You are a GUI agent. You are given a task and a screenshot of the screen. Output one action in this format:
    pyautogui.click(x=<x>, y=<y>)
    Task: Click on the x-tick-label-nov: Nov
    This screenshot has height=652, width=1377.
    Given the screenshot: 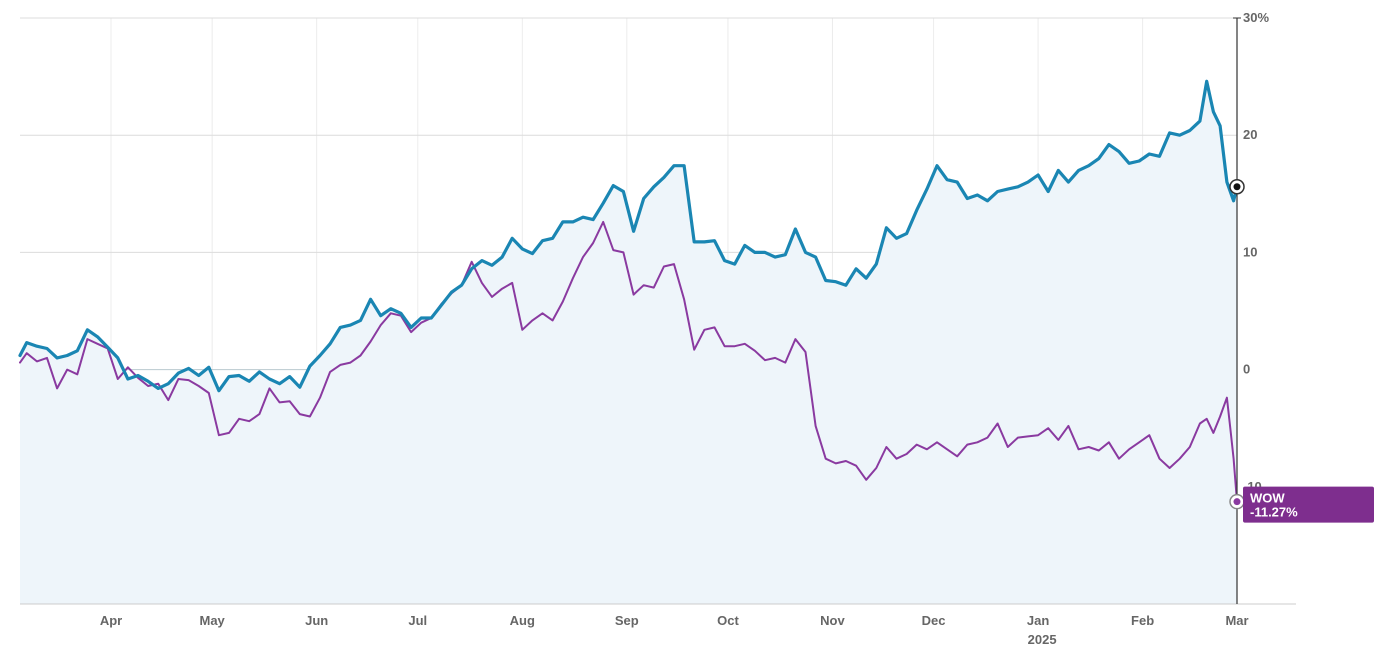 What is the action you would take?
    pyautogui.click(x=832, y=620)
    